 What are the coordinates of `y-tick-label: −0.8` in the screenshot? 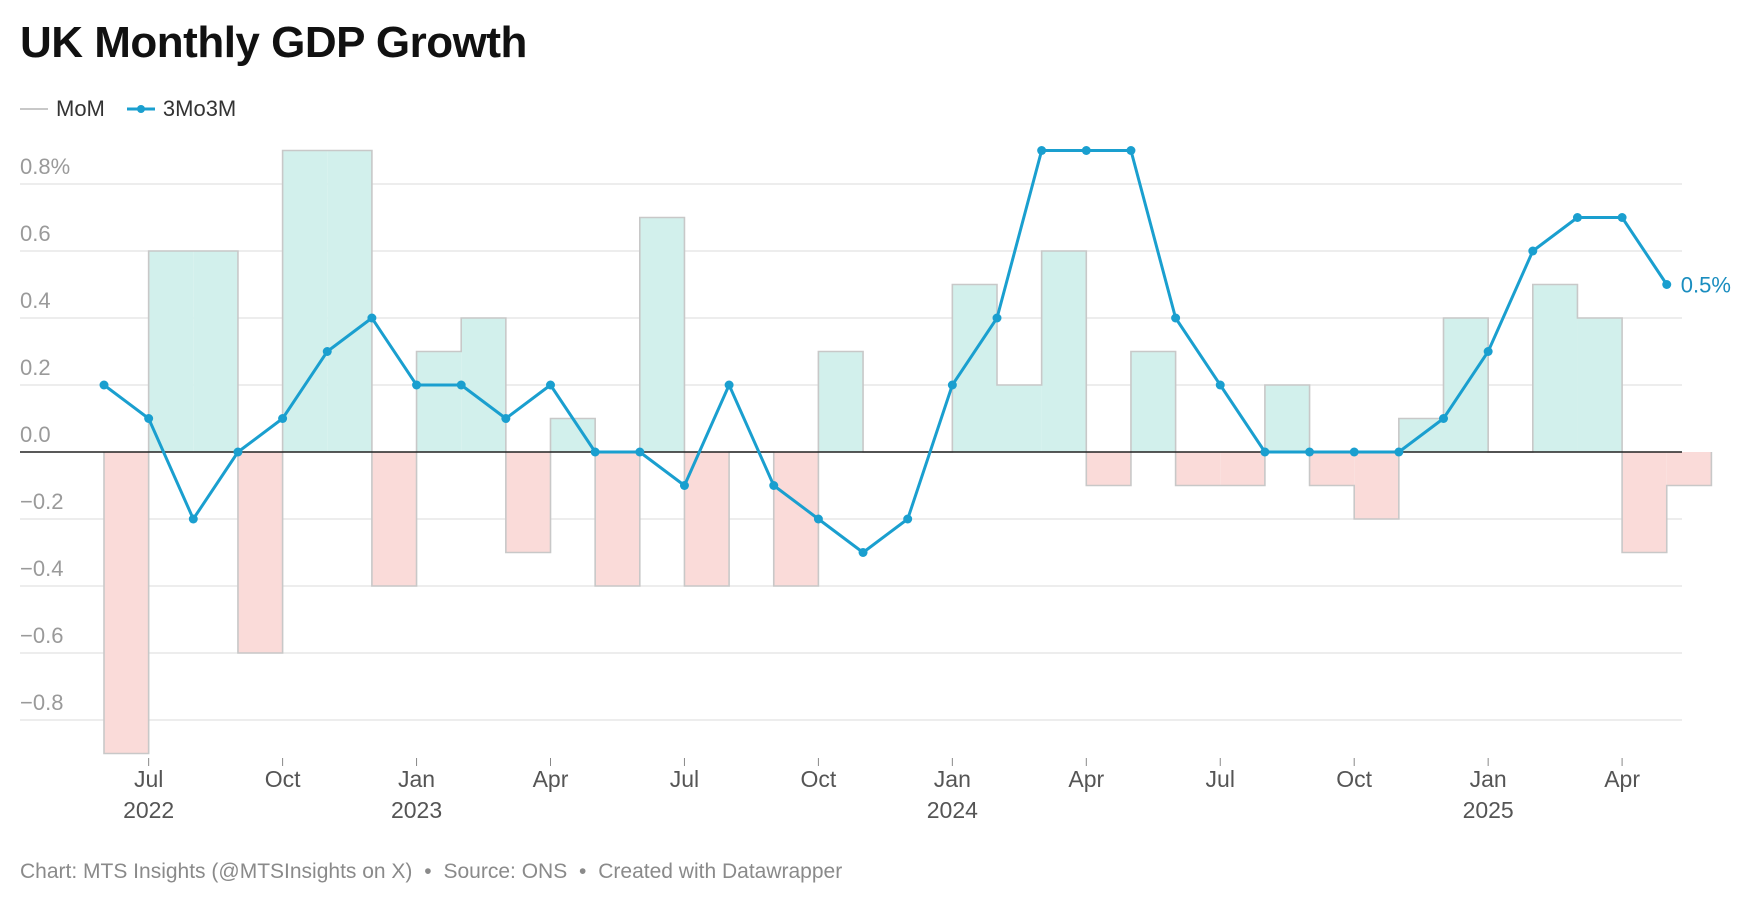 It's located at (41, 702).